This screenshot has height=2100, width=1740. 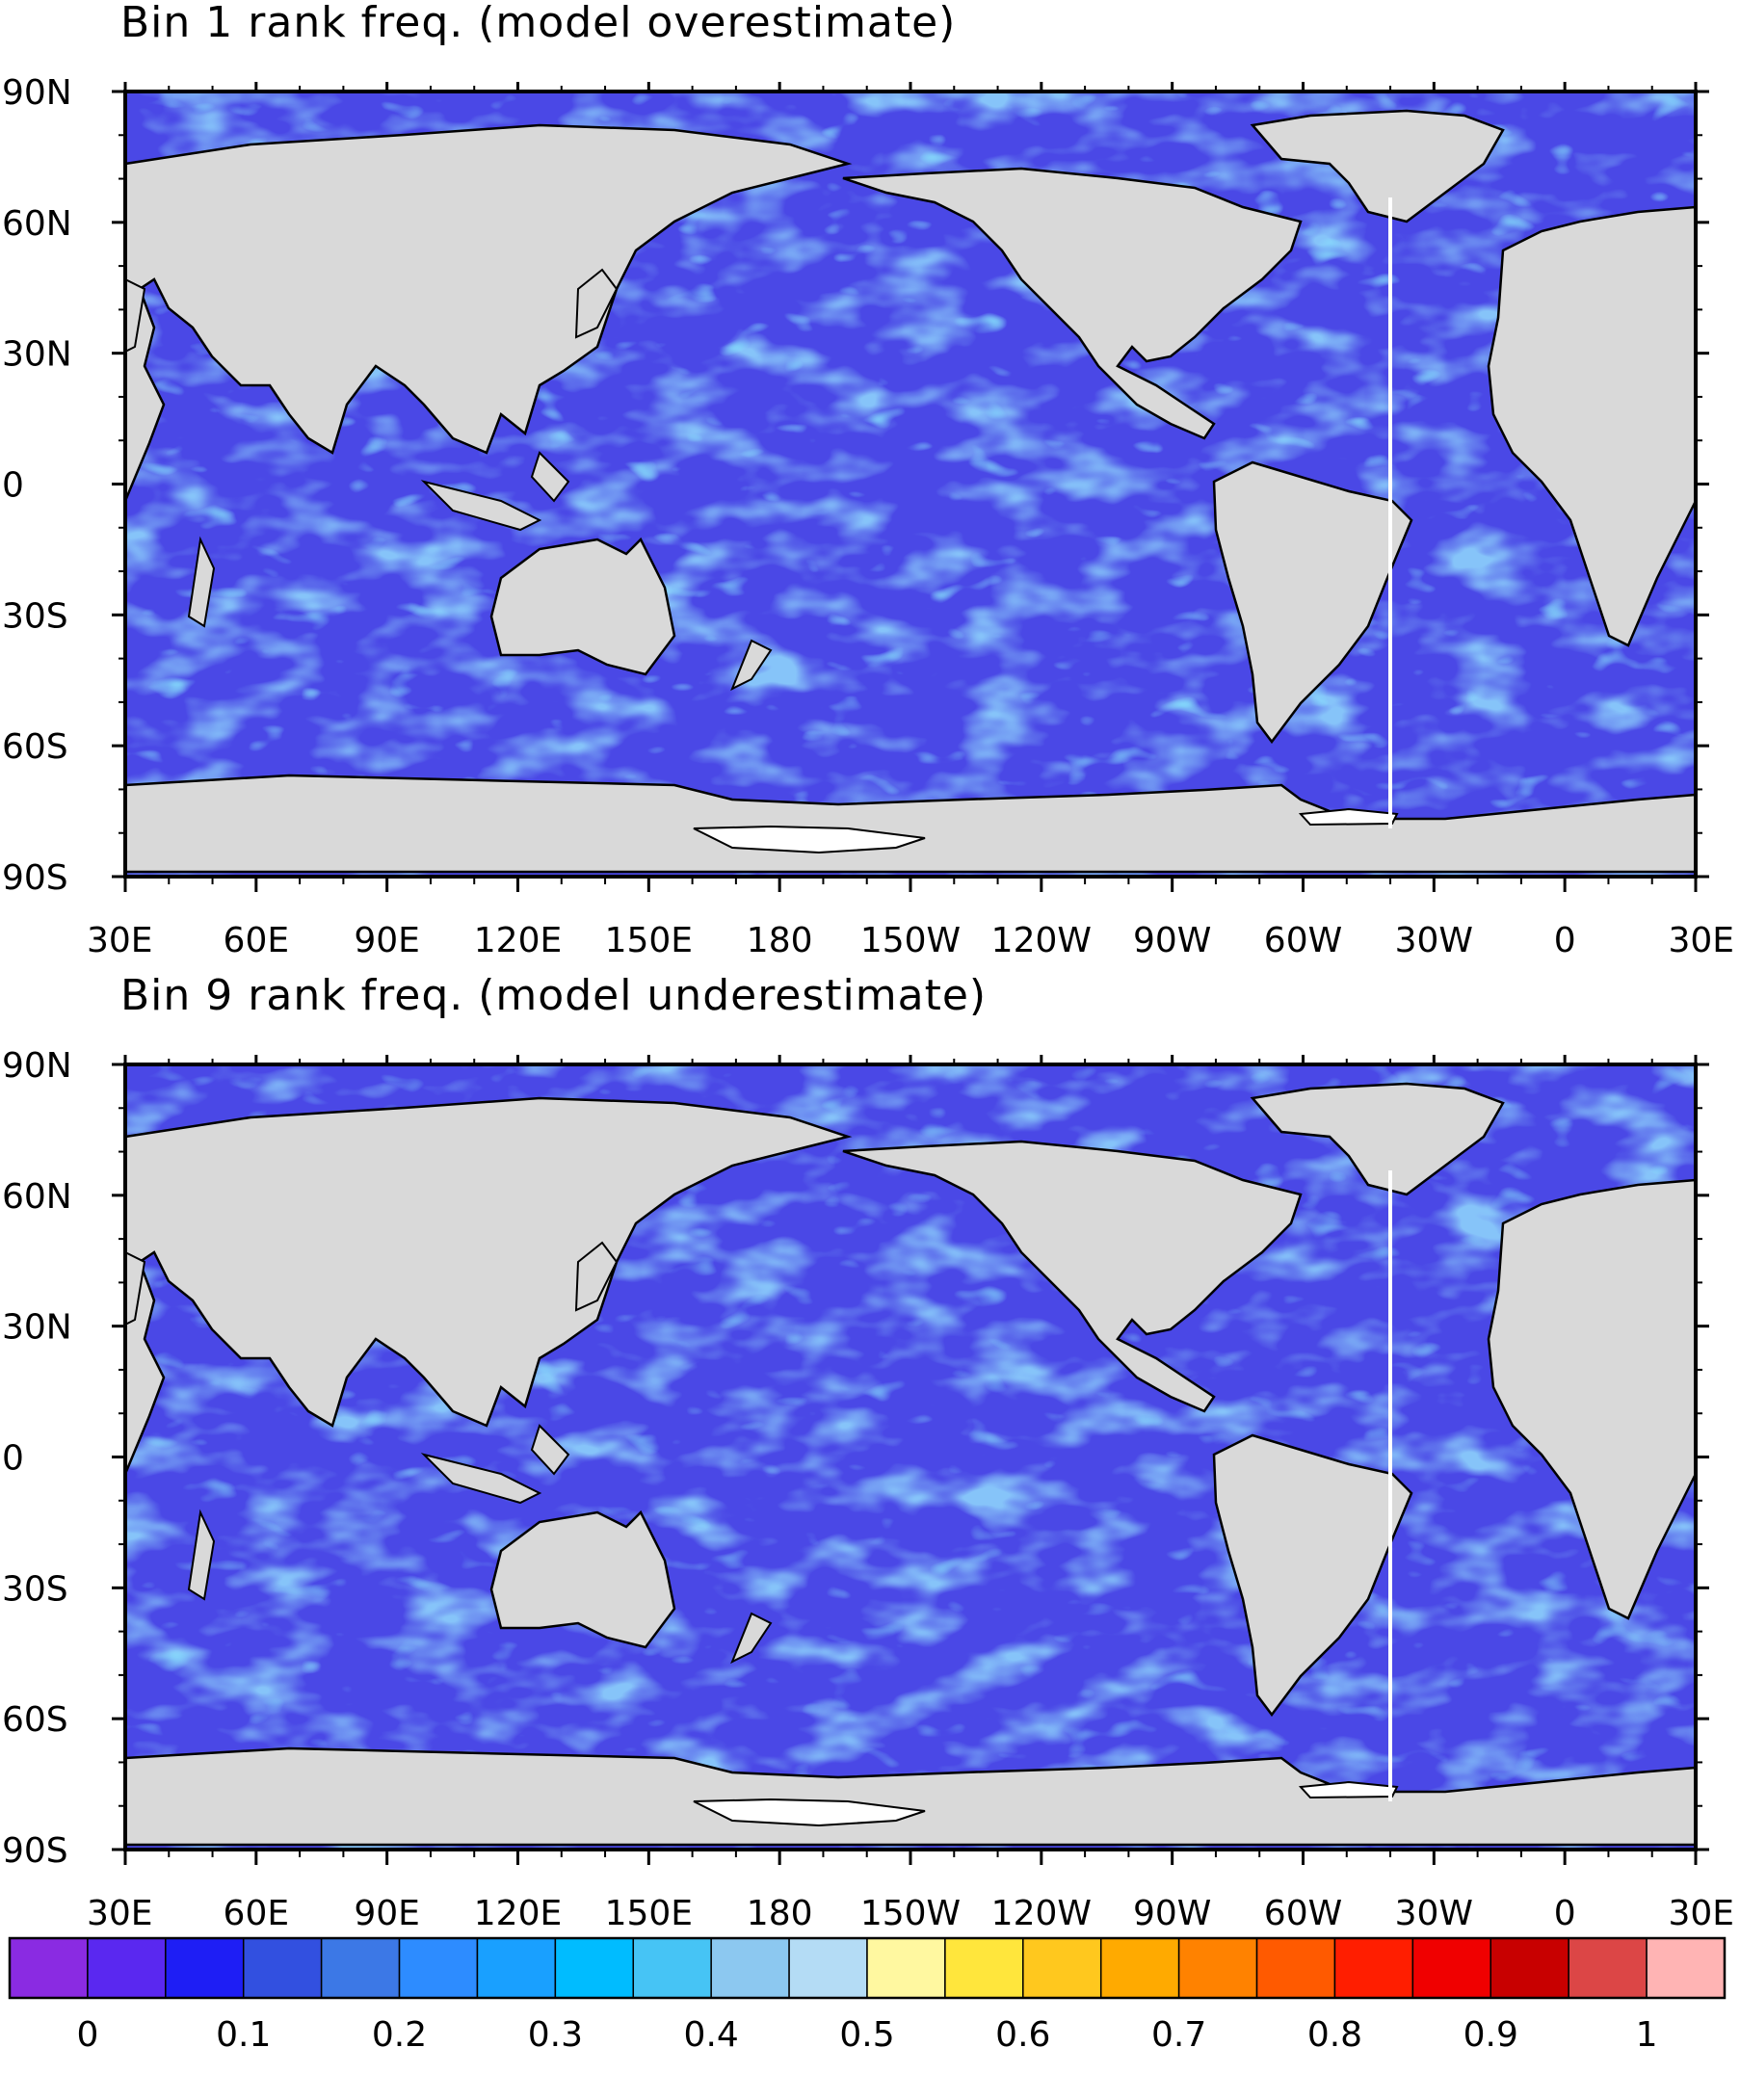 I want to click on panel-1-title: Bin 1 rank freq. (model overestimate), so click(x=538, y=23).